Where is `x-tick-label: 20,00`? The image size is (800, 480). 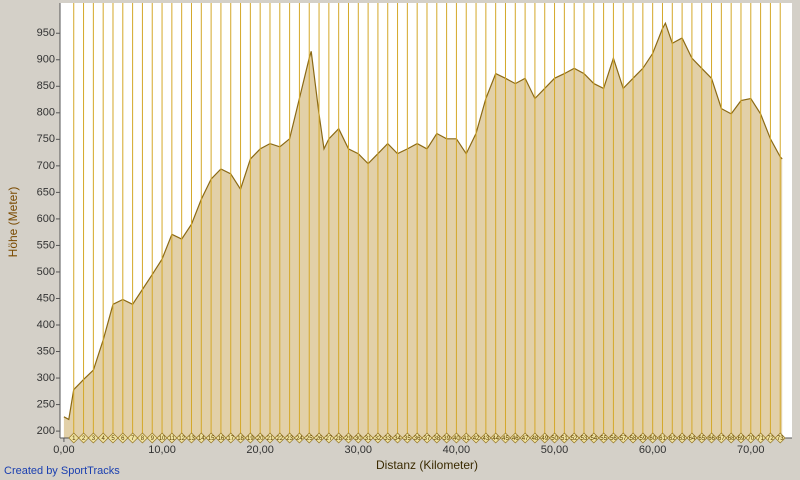 x-tick-label: 20,00 is located at coordinates (260, 450).